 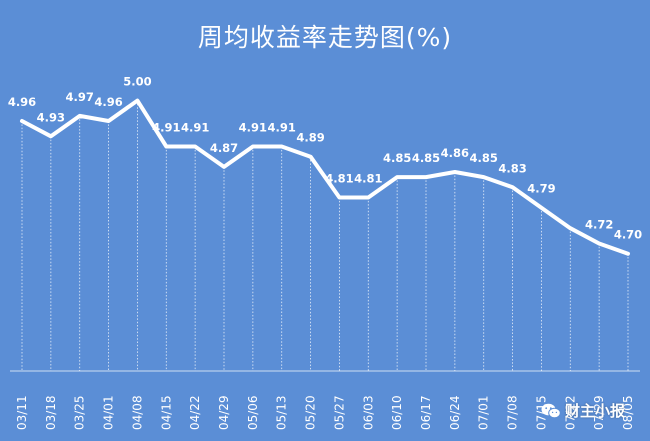 What do you see at coordinates (253, 412) in the screenshot?
I see `x-tick-label: 05/06` at bounding box center [253, 412].